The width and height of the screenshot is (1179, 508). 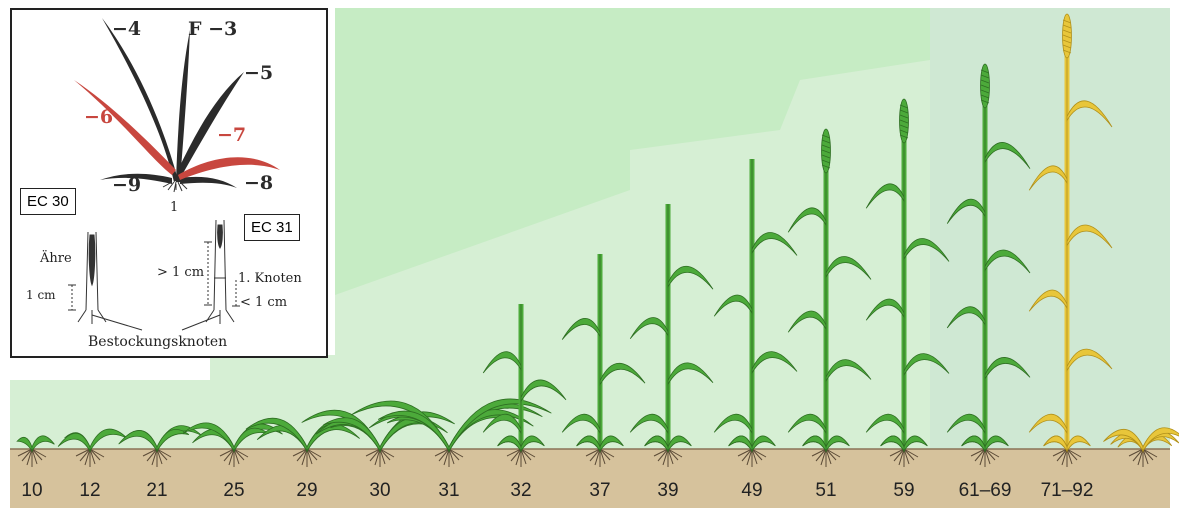 What do you see at coordinates (48, 201) in the screenshot?
I see `ec30-badge: EC 30` at bounding box center [48, 201].